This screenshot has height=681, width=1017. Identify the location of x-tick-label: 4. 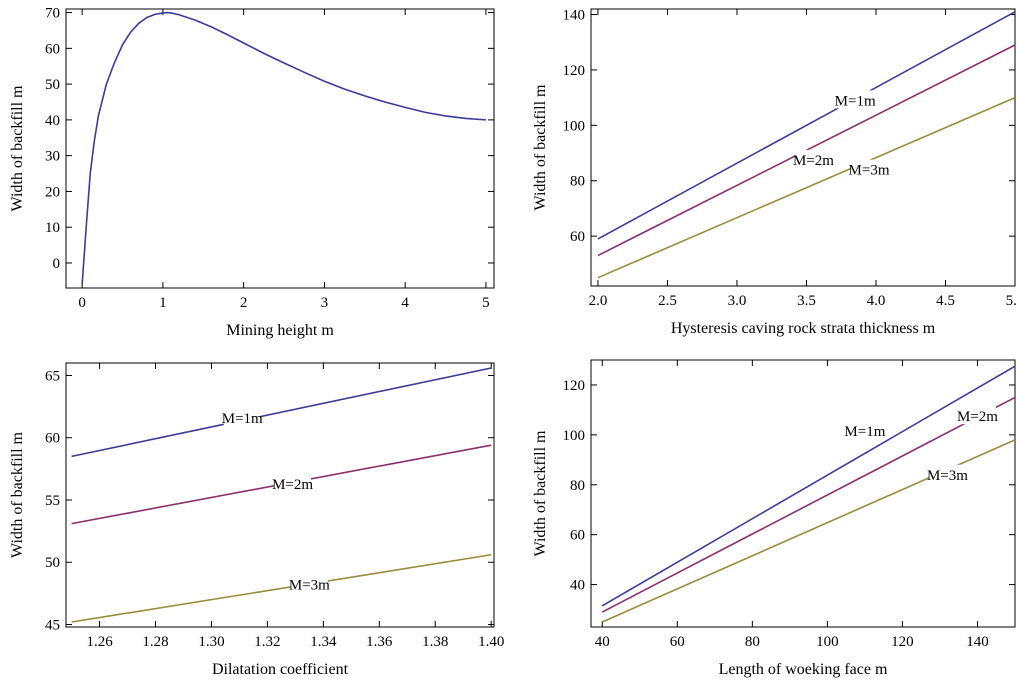
(405, 303).